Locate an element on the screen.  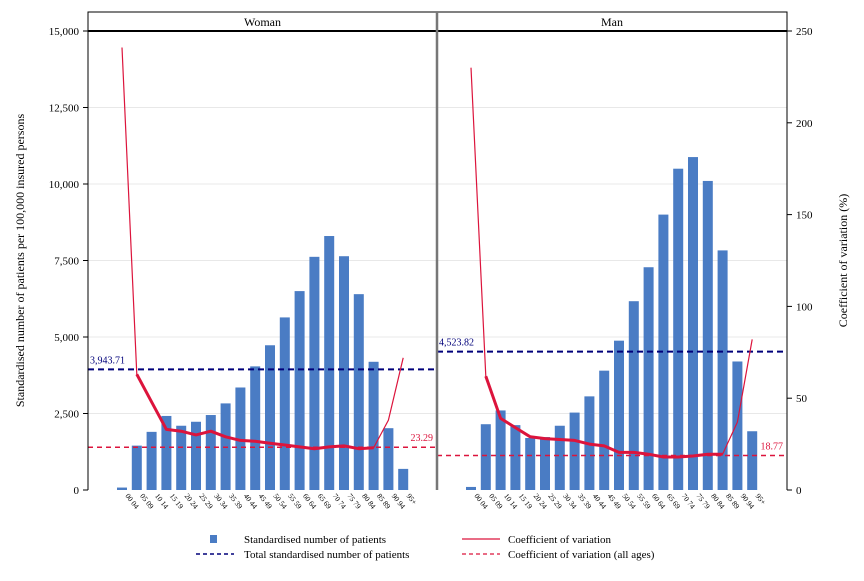
x-tick-man-18: 90 94 is located at coordinates (748, 501).